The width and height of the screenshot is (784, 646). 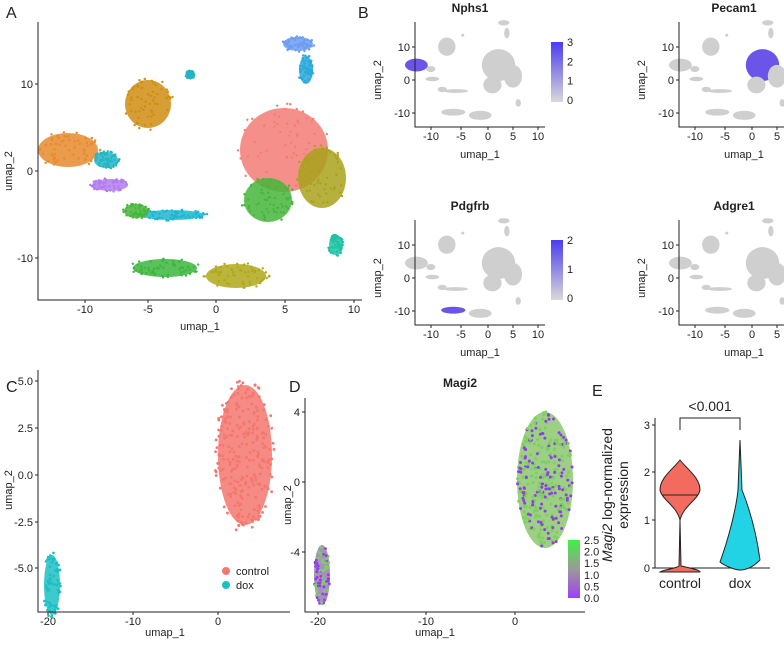 I want to click on x-tick-label: 0, so click(x=216, y=310).